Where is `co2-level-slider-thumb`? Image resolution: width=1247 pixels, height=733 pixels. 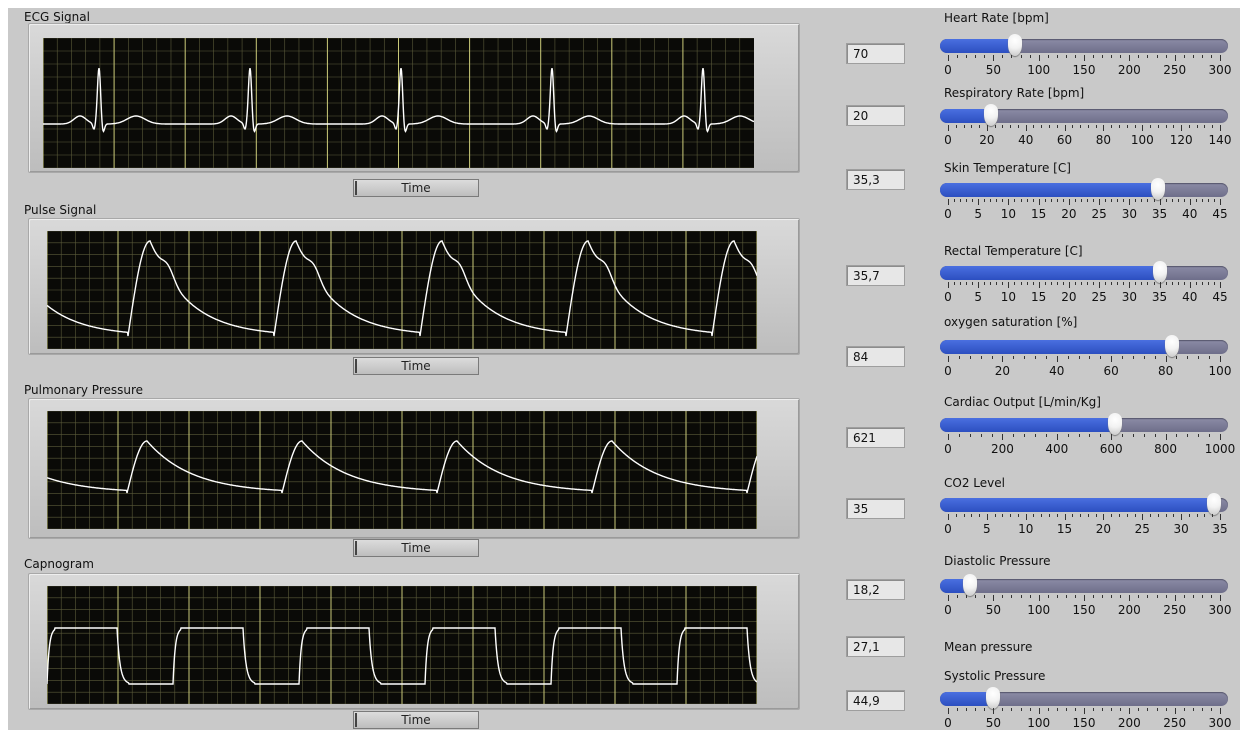 co2-level-slider-thumb is located at coordinates (1214, 504).